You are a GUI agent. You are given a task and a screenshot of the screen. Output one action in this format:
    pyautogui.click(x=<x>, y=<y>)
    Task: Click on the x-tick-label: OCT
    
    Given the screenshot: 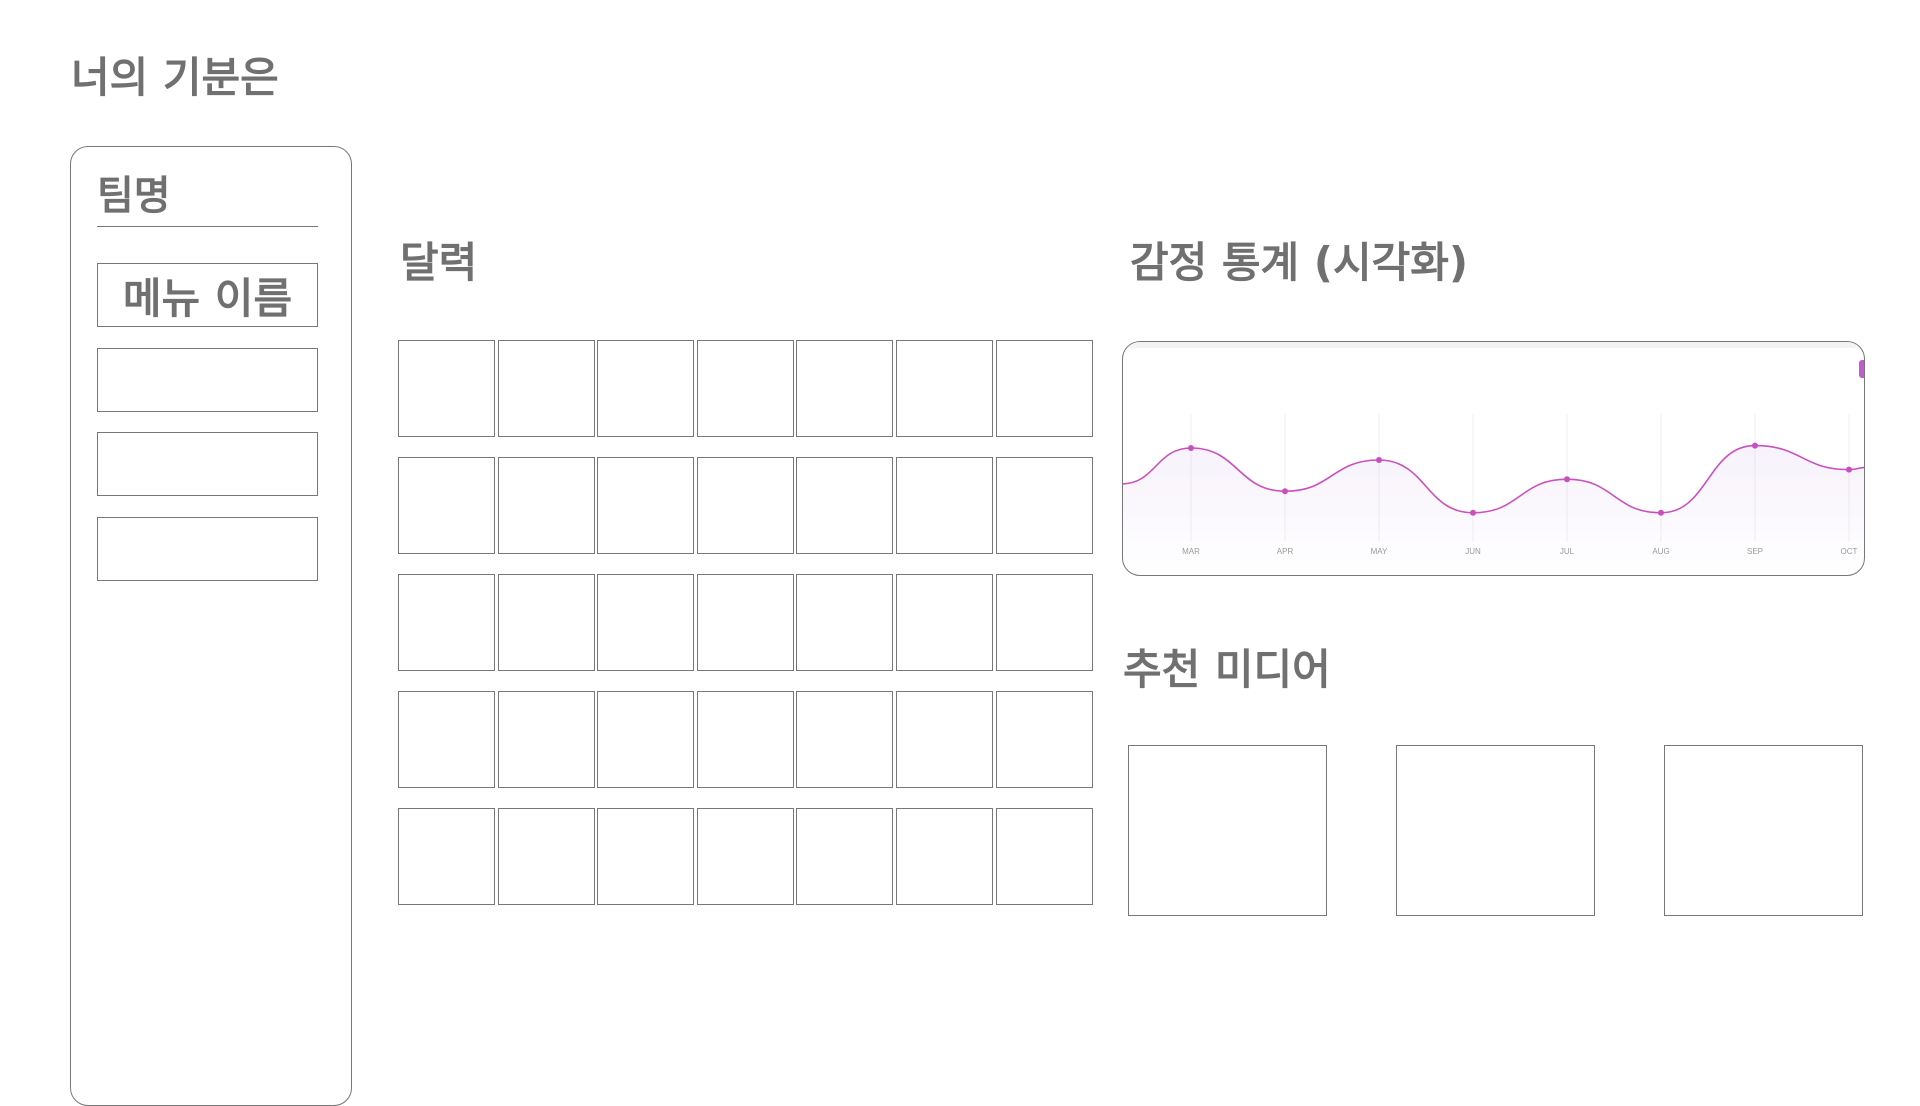 What is the action you would take?
    pyautogui.click(x=1849, y=551)
    